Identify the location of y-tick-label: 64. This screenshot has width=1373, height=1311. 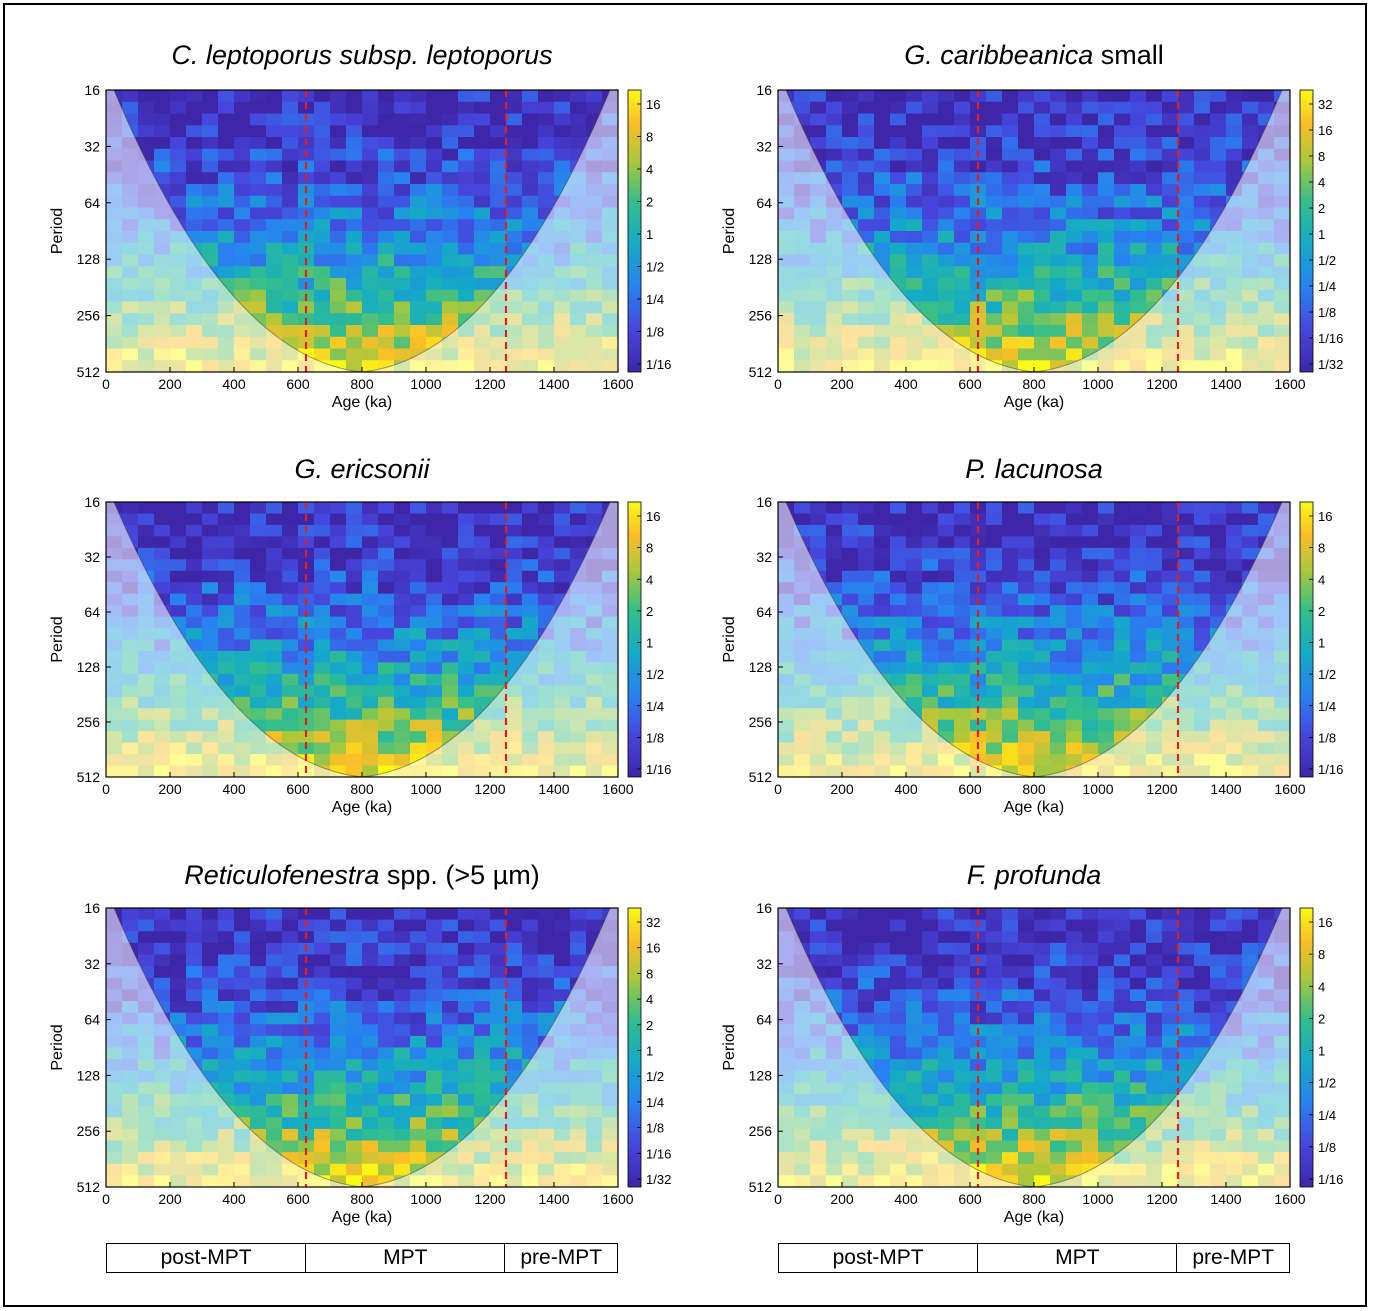
(92, 612).